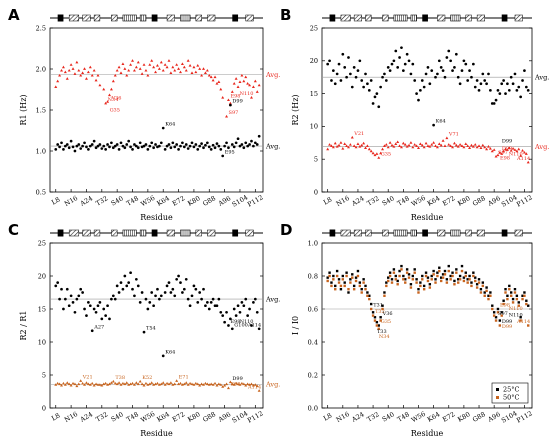 This screenshot has height=447, width=550. Describe the element at coordinates (151, 329) in the screenshot. I see `annotation-label: T54` at that location.